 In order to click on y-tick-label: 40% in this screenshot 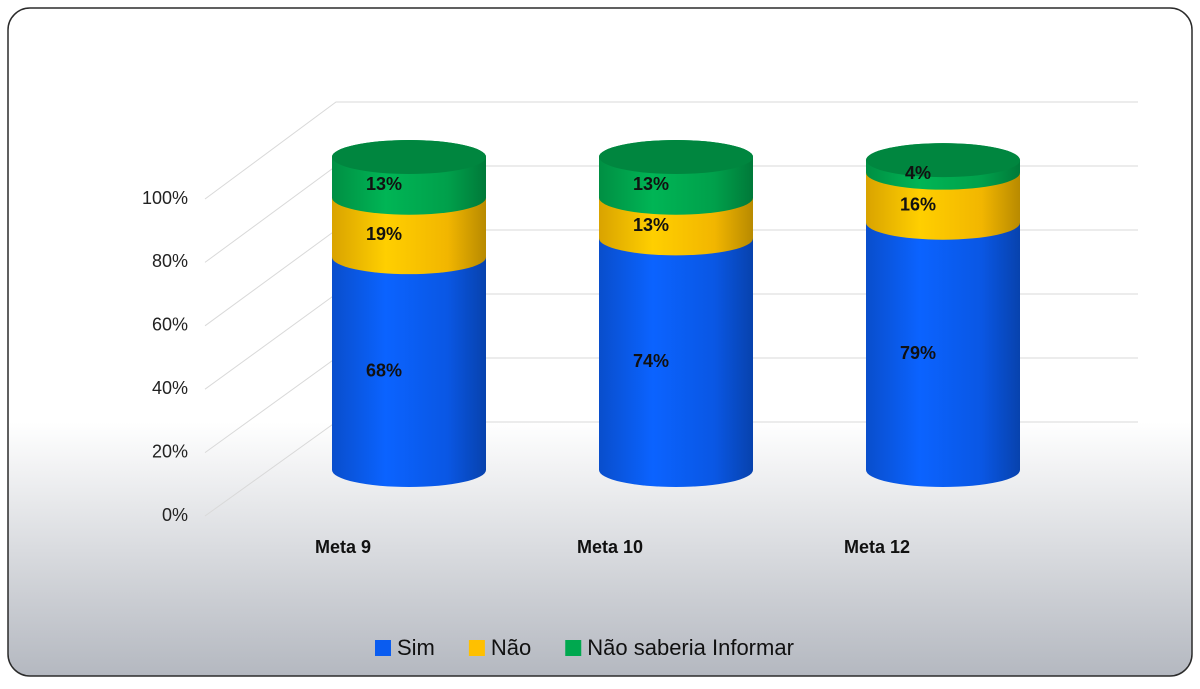, I will do `click(170, 388)`.